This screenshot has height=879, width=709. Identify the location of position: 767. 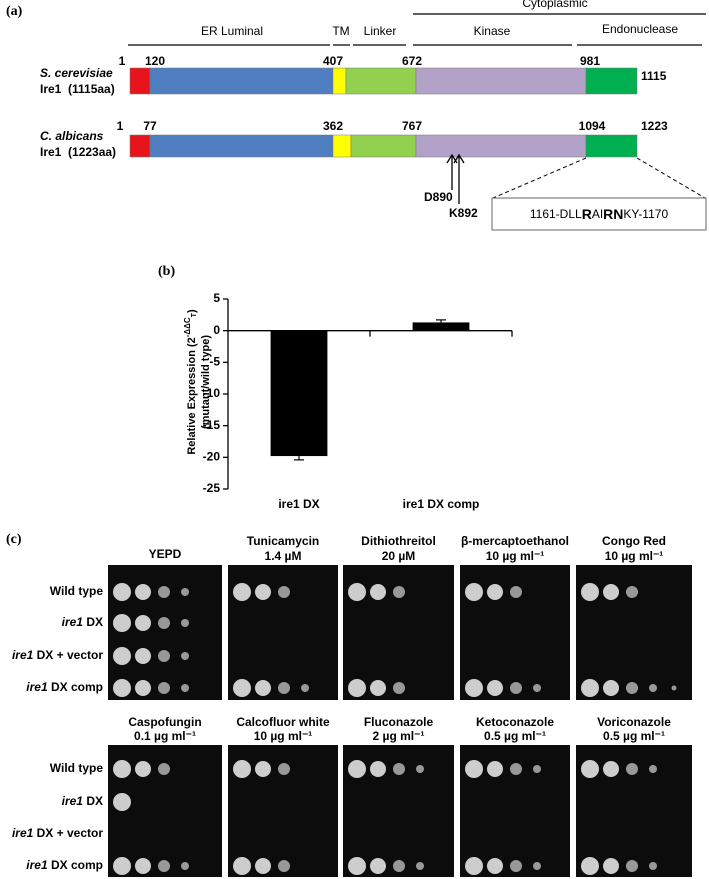
(412, 126).